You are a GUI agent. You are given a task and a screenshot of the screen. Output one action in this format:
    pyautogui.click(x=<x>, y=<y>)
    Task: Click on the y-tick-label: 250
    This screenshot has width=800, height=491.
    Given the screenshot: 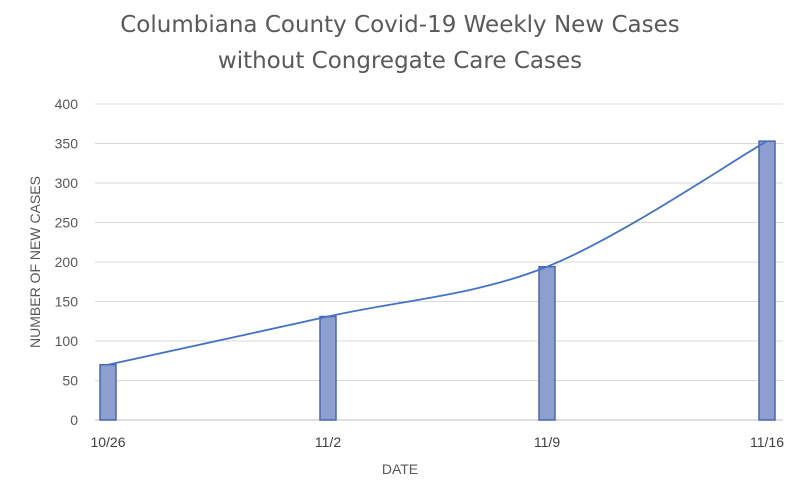 What is the action you would take?
    pyautogui.click(x=67, y=223)
    